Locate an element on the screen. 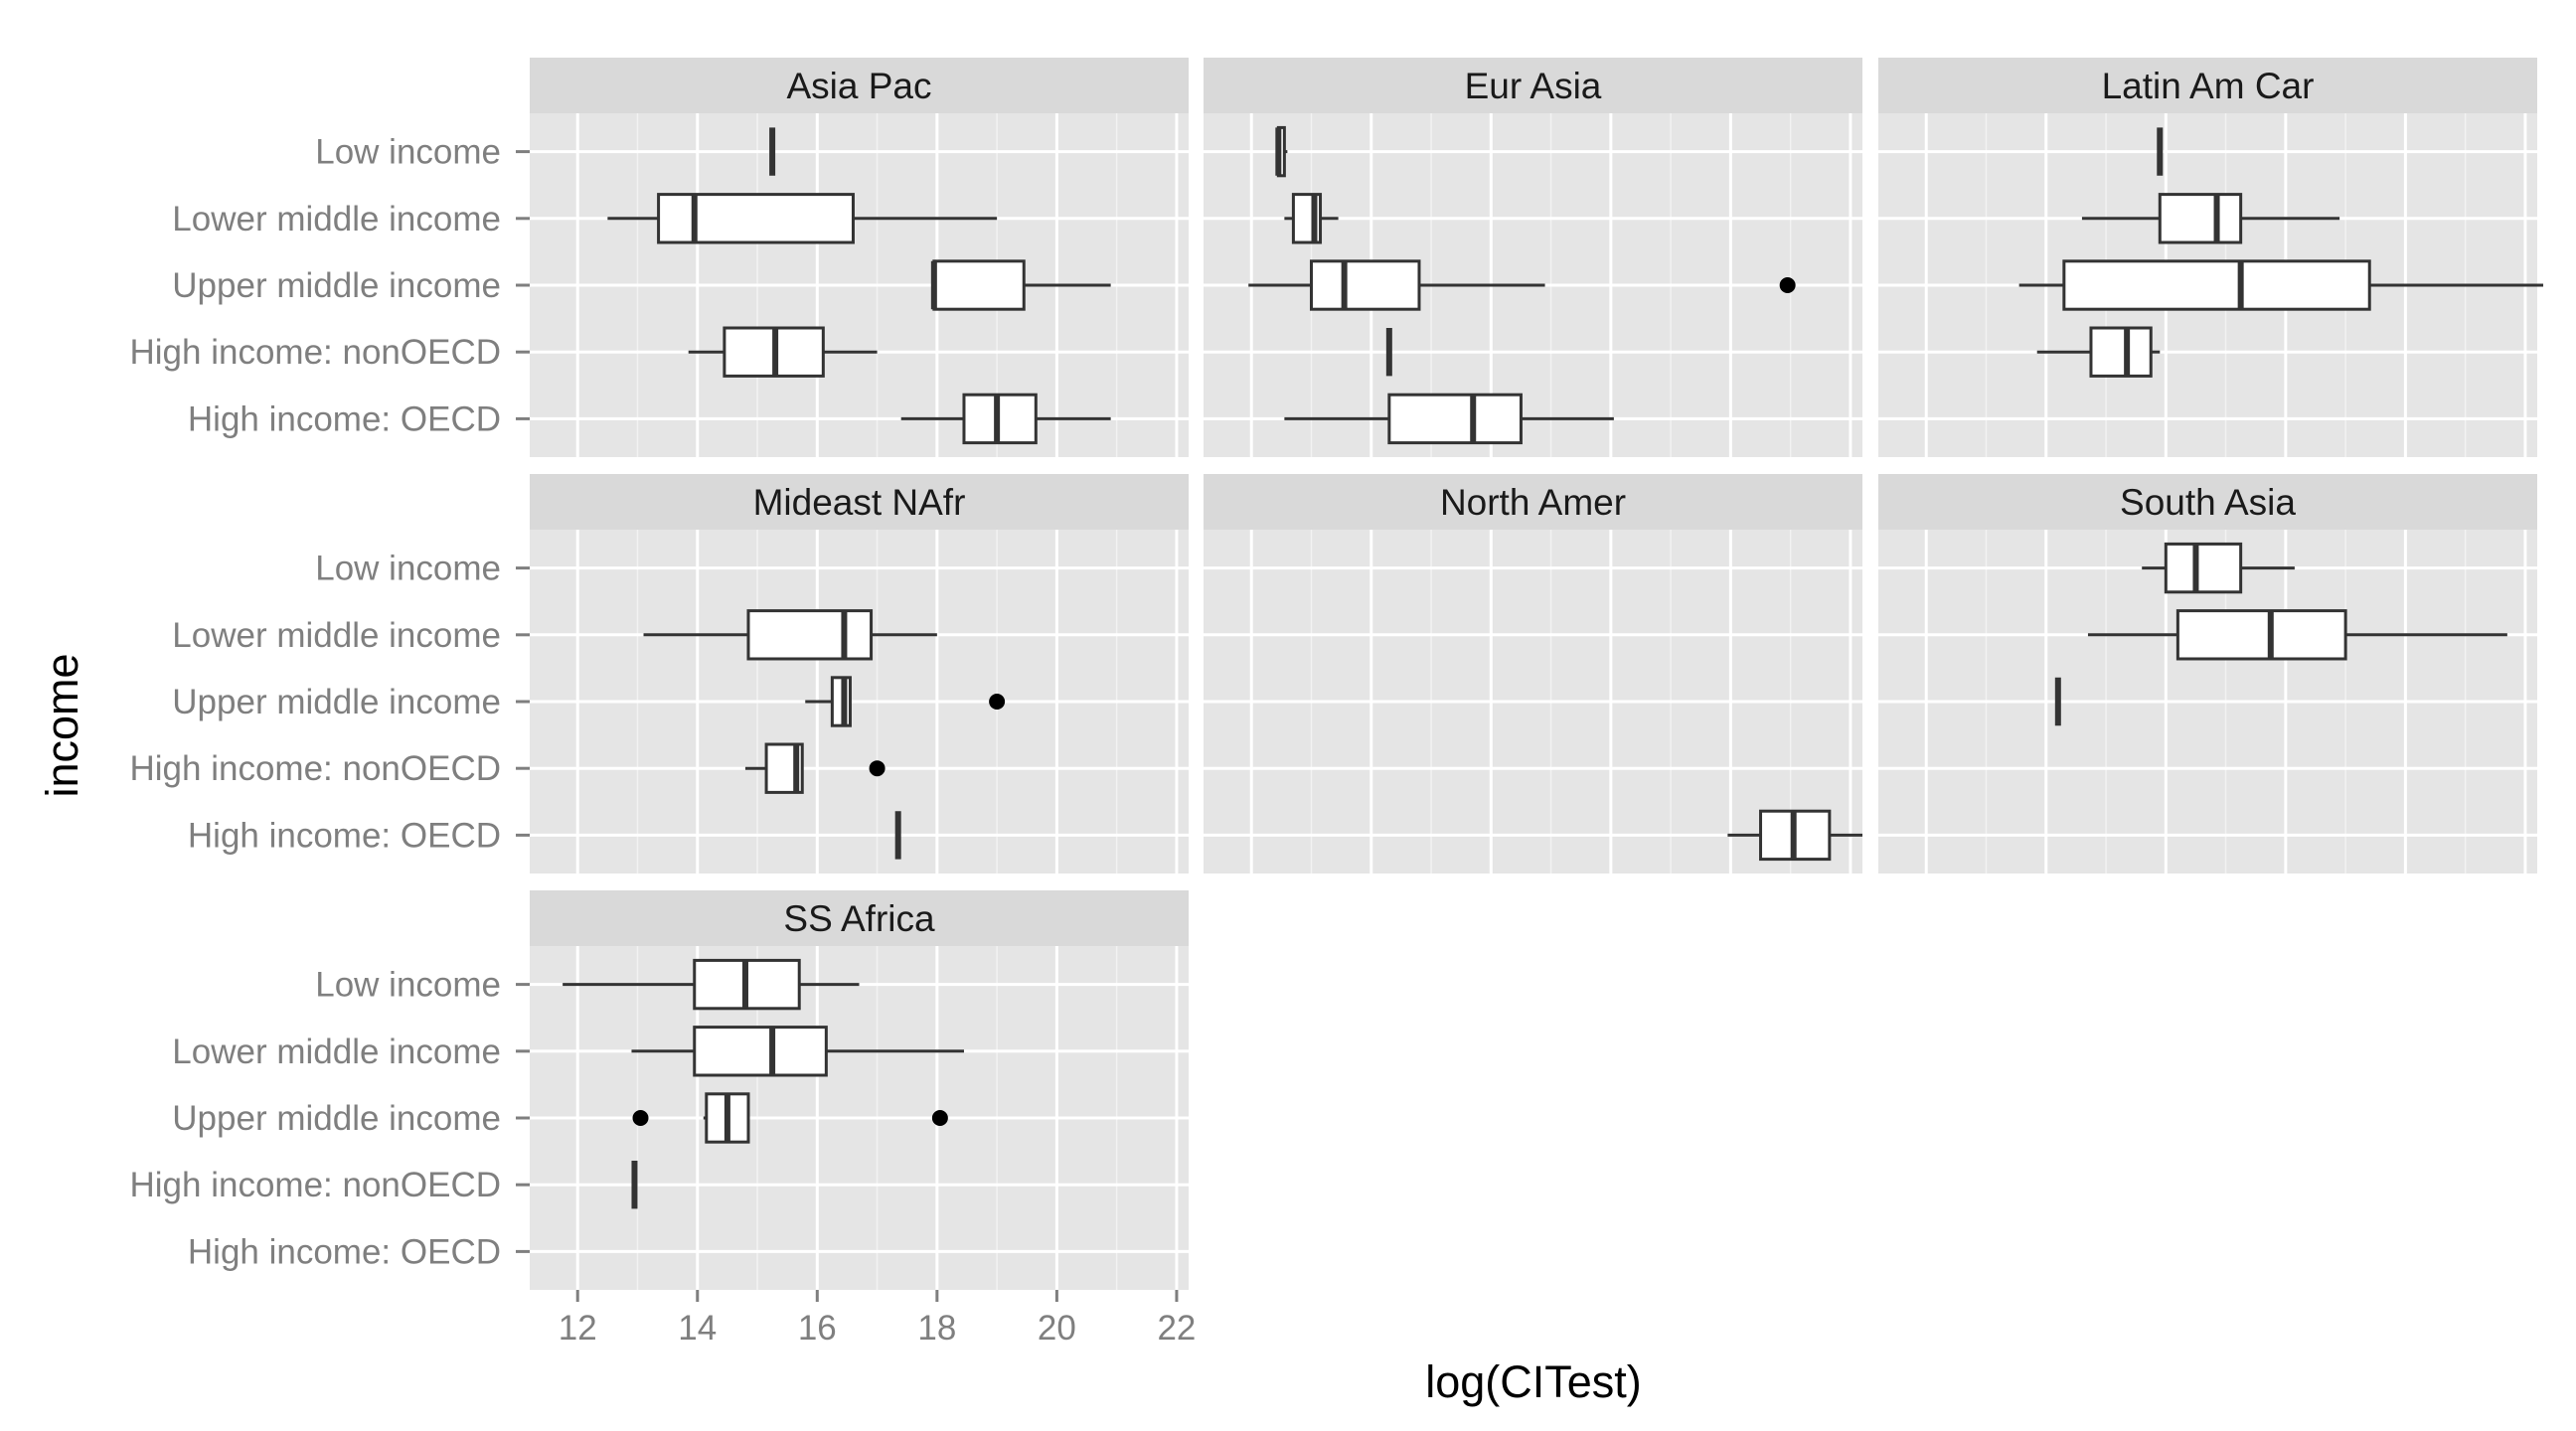 Image resolution: width=2576 pixels, height=1431 pixels. y-axis-title: income is located at coordinates (62, 725).